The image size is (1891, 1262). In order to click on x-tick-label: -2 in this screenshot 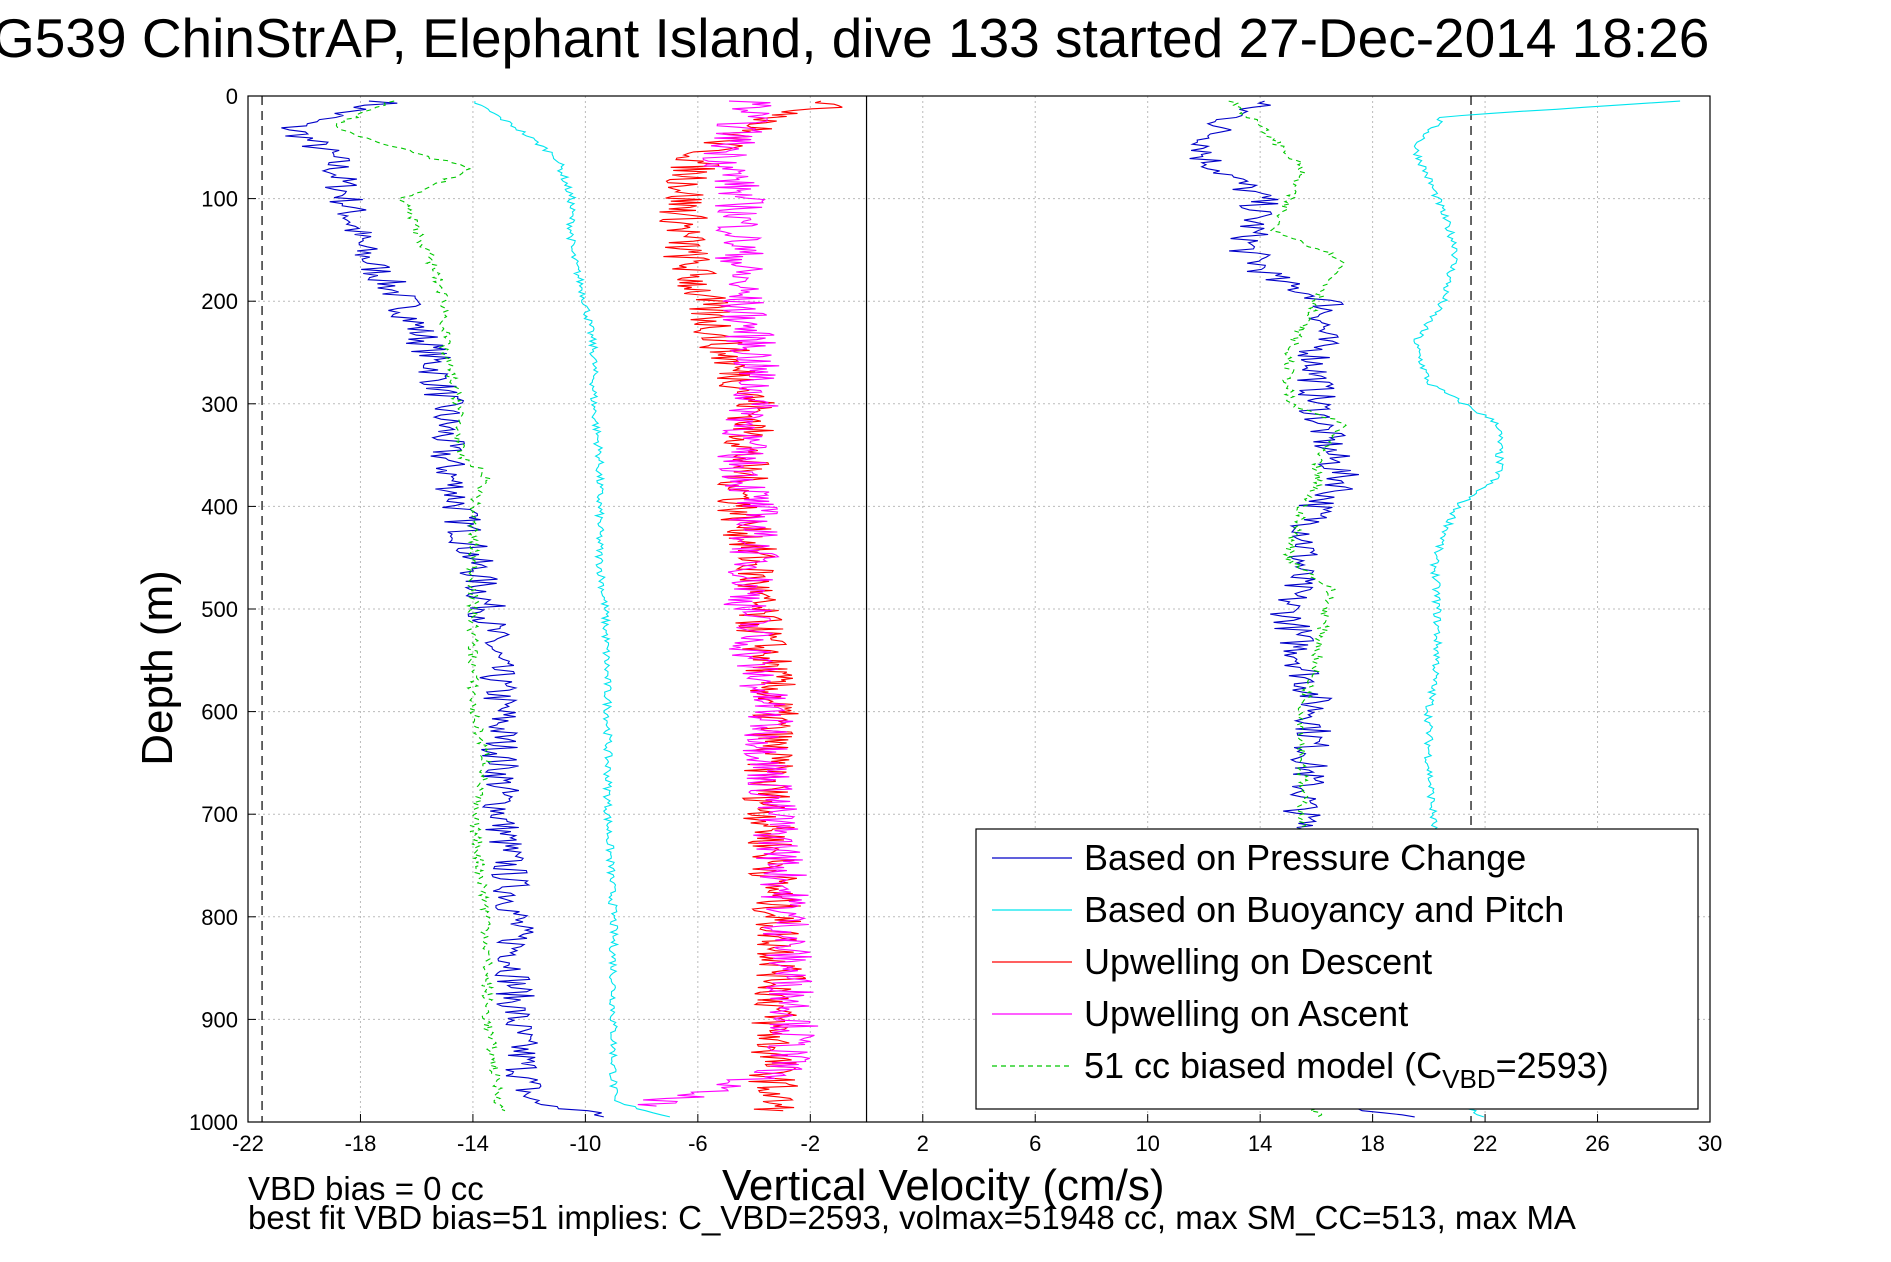, I will do `click(811, 1143)`.